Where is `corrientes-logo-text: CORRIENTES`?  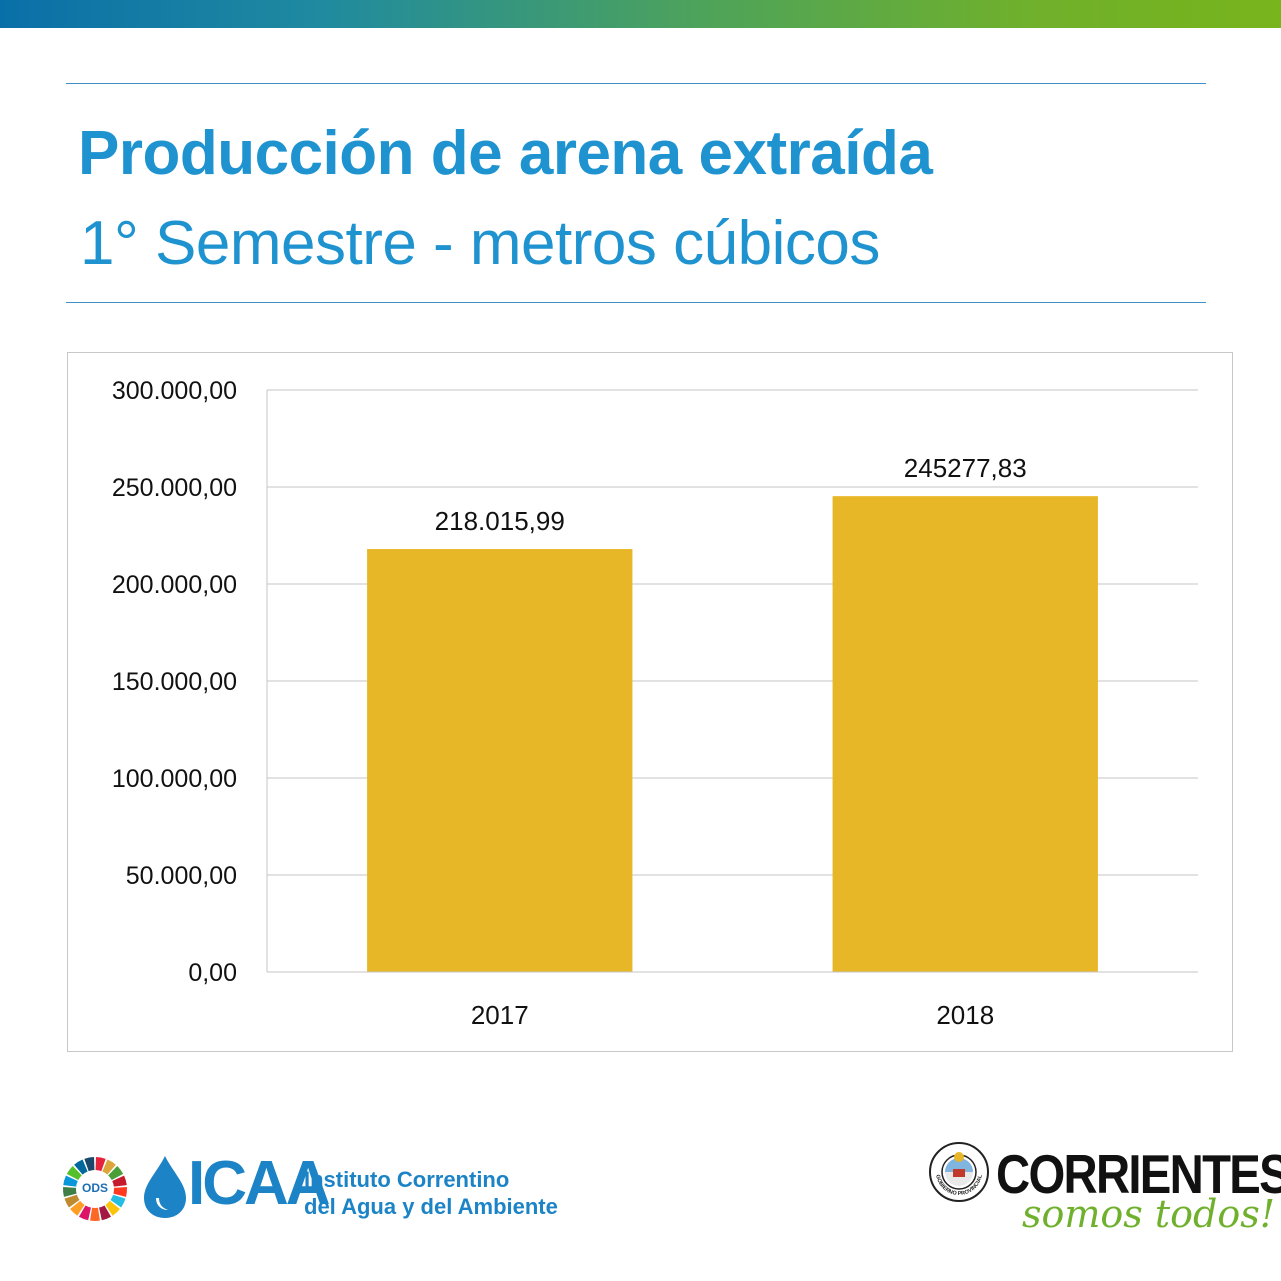
corrientes-logo-text: CORRIENTES is located at coordinates (1138, 1174).